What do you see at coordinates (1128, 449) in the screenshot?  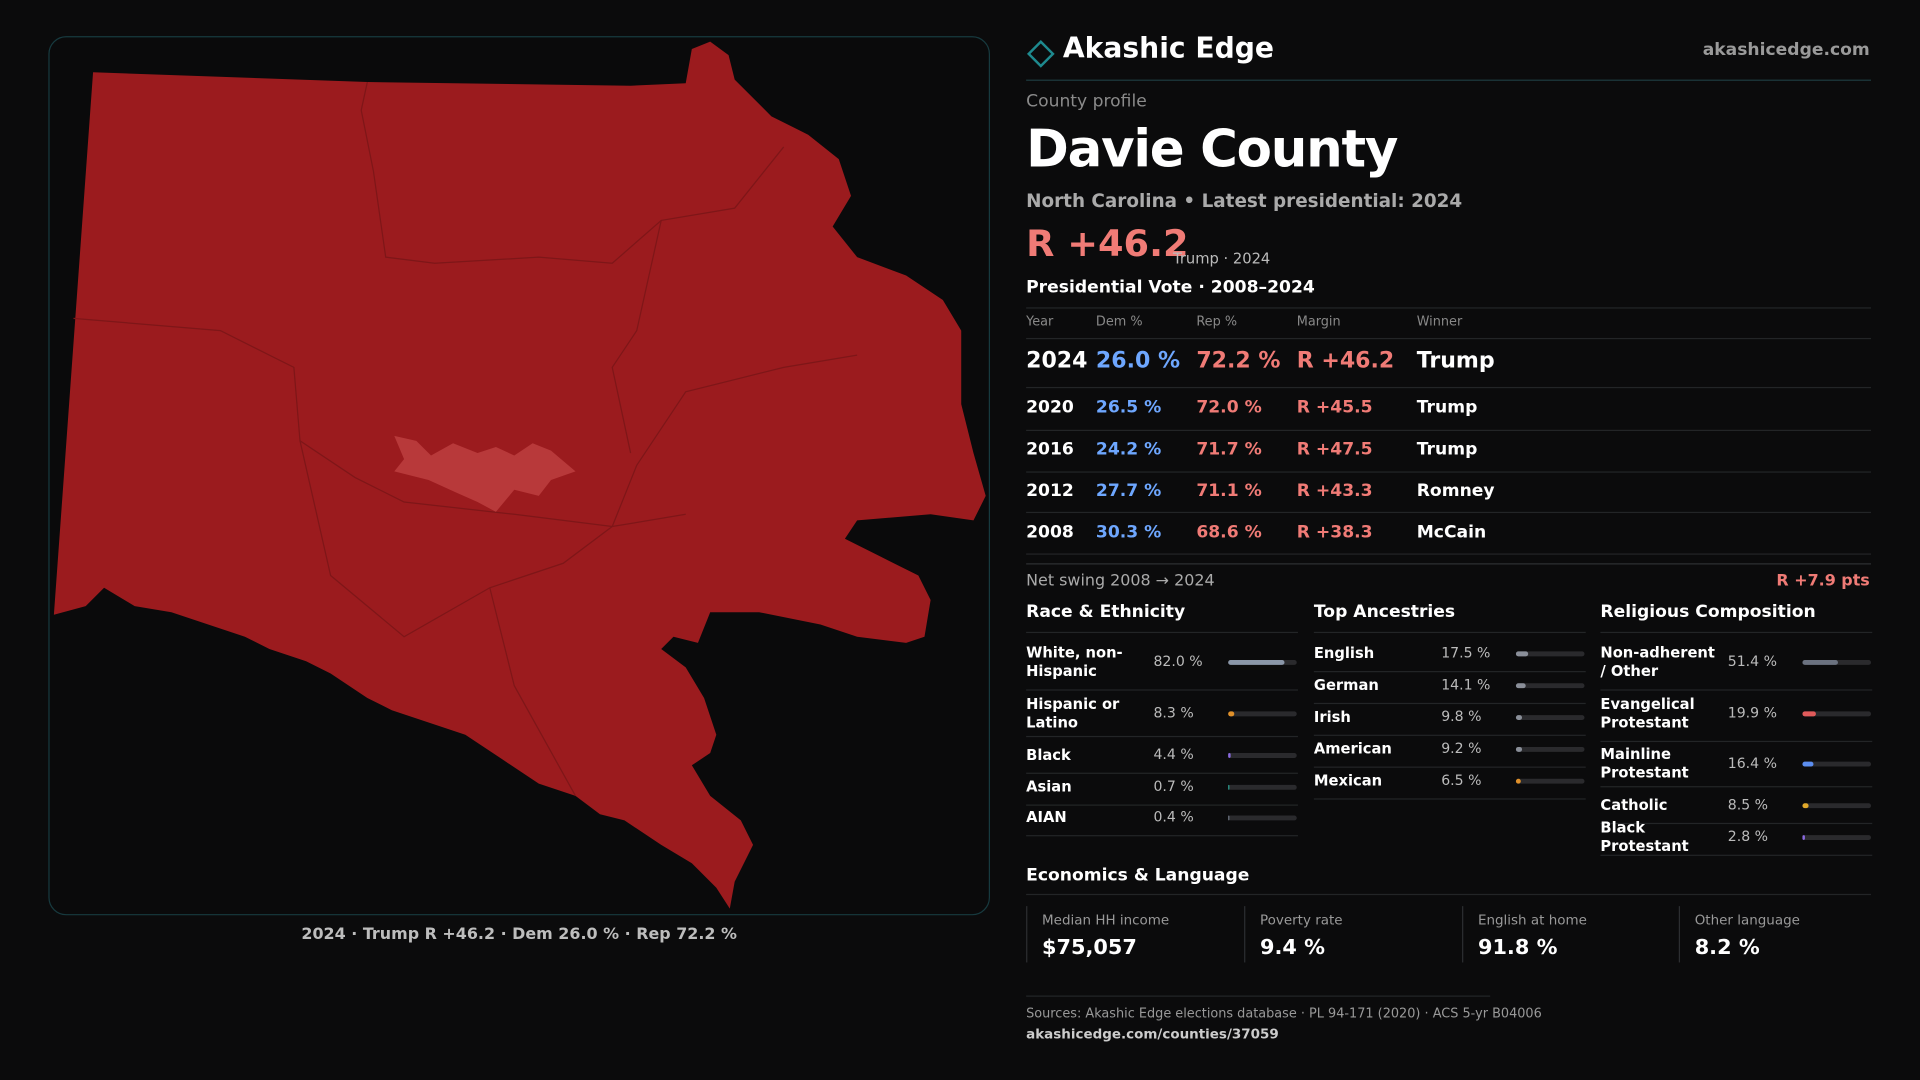 I see `vote-cell: 24.2 %` at bounding box center [1128, 449].